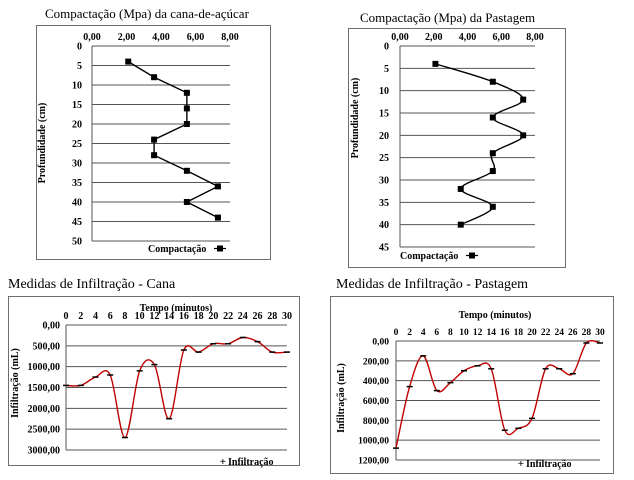 This screenshot has height=480, width=634. I want to click on x-tick-label: 6,00, so click(502, 37).